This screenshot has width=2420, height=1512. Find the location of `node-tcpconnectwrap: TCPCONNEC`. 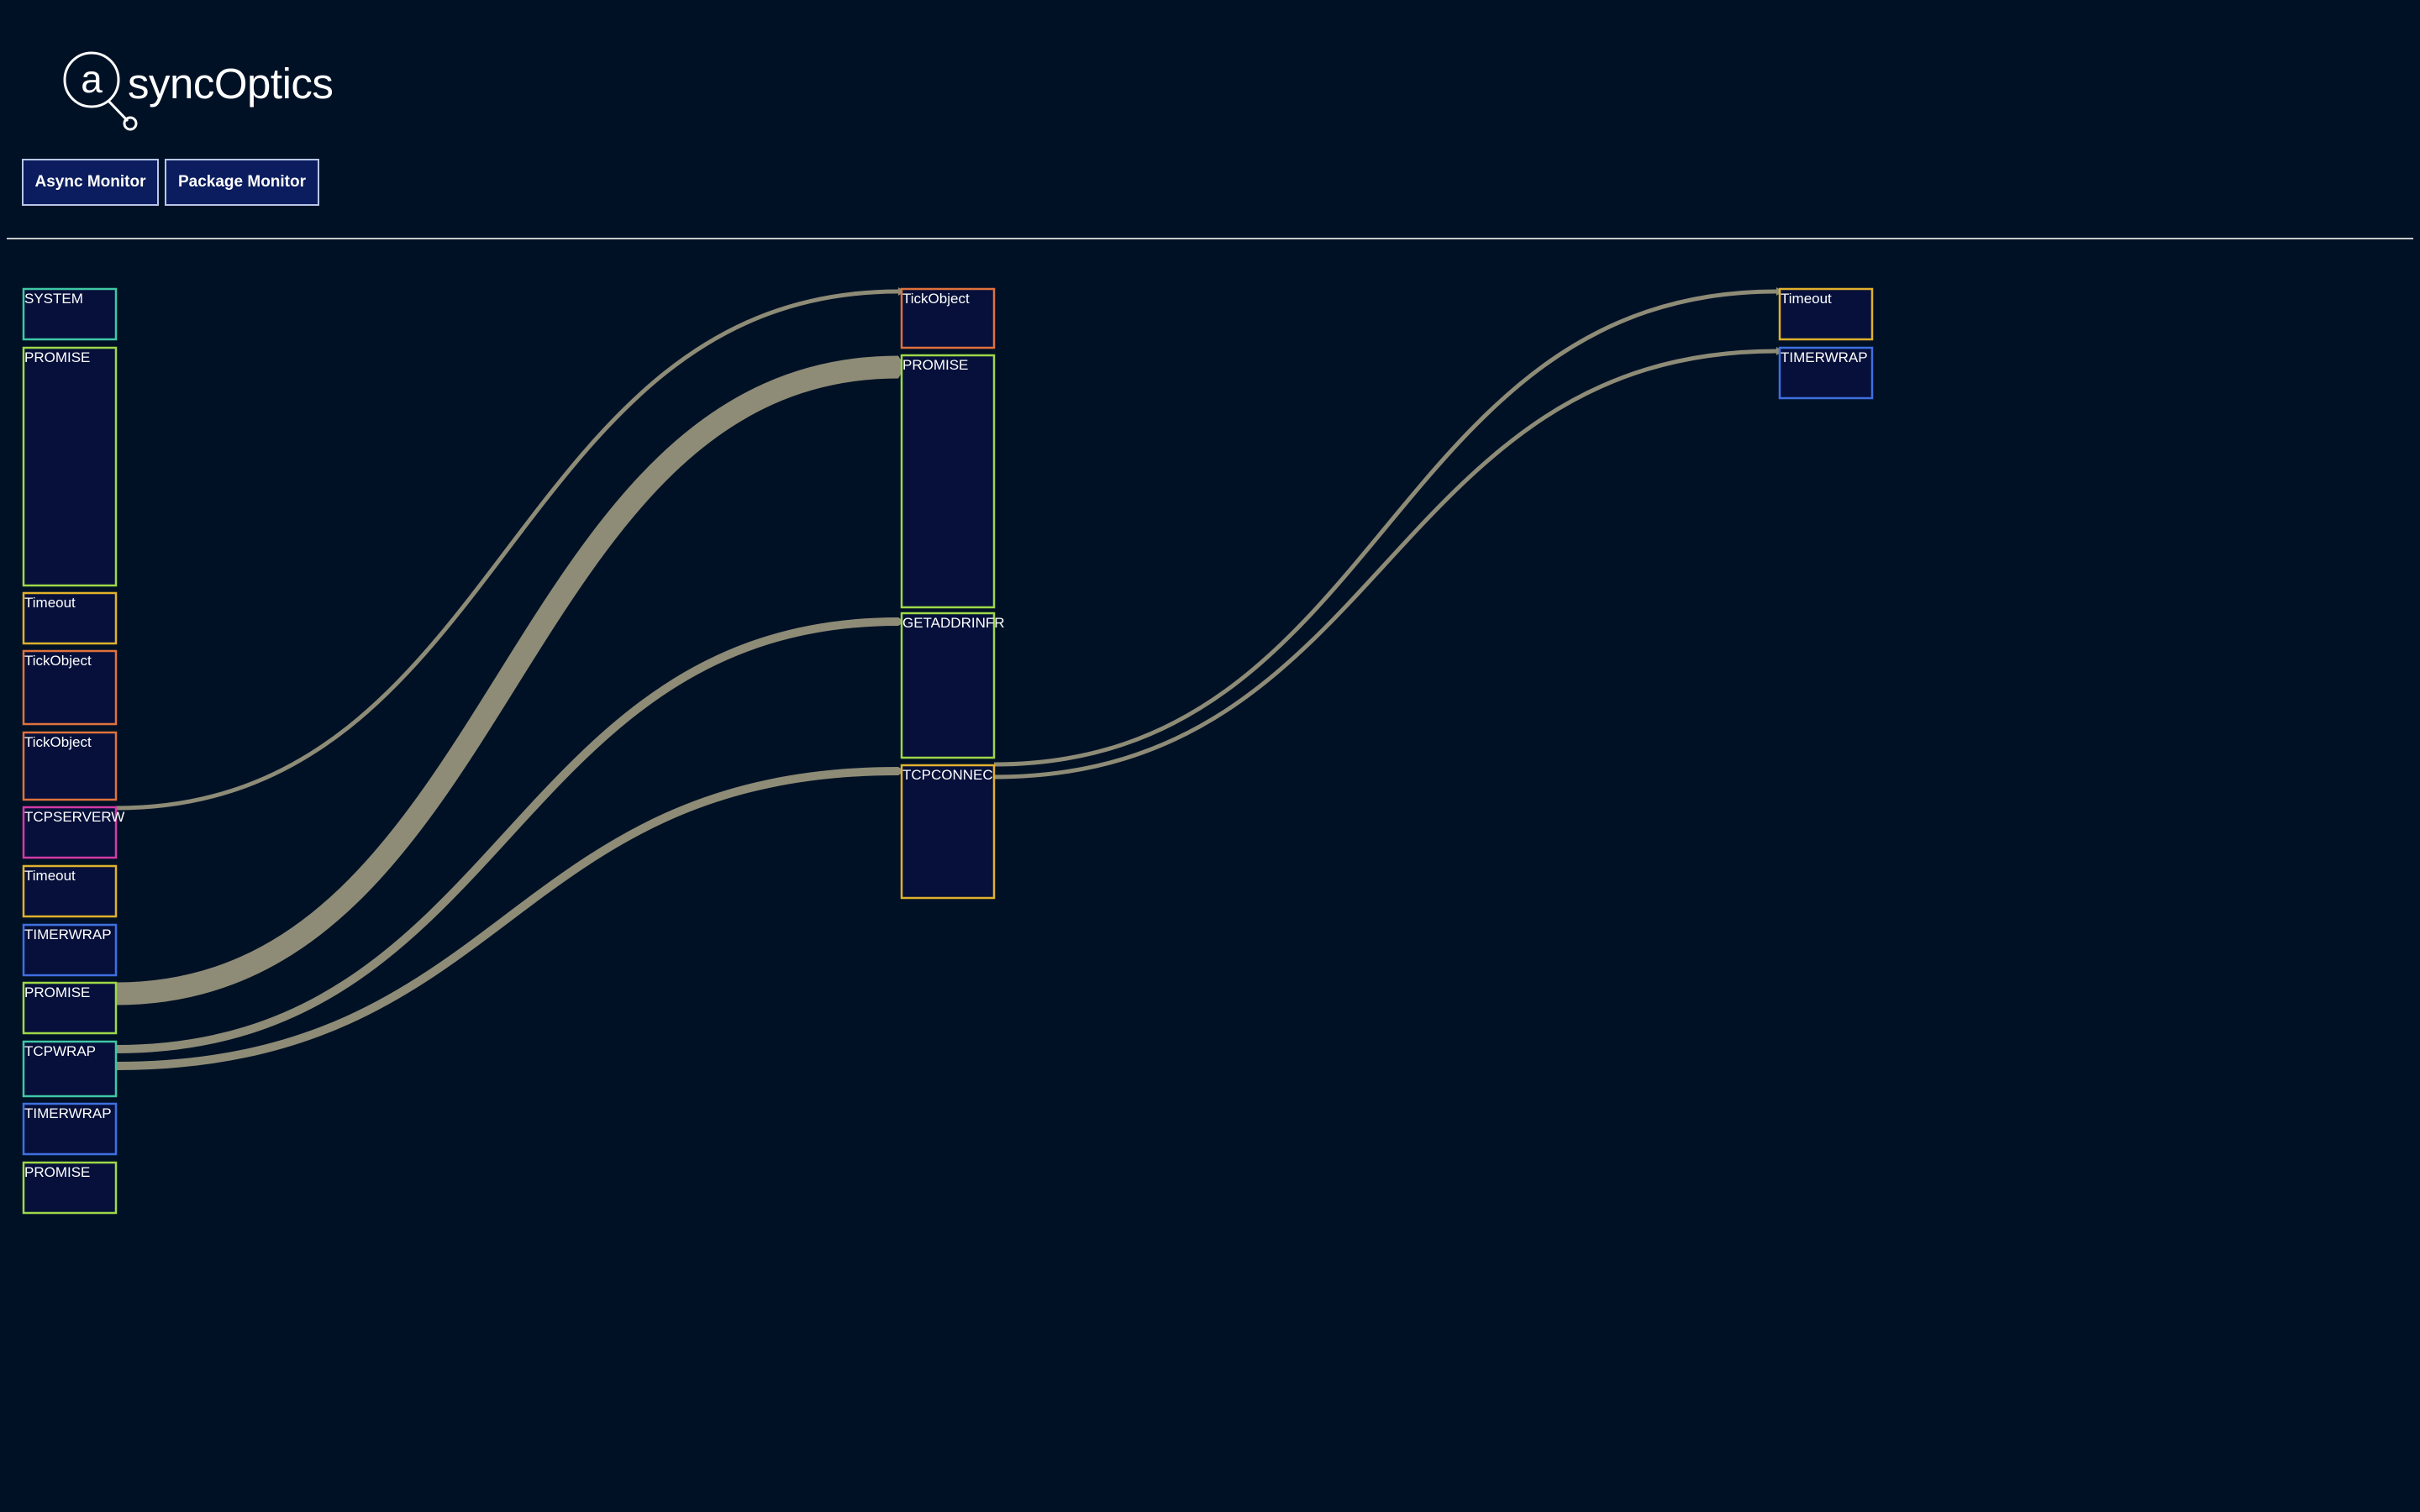

node-tcpconnectwrap: TCPCONNEC is located at coordinates (948, 832).